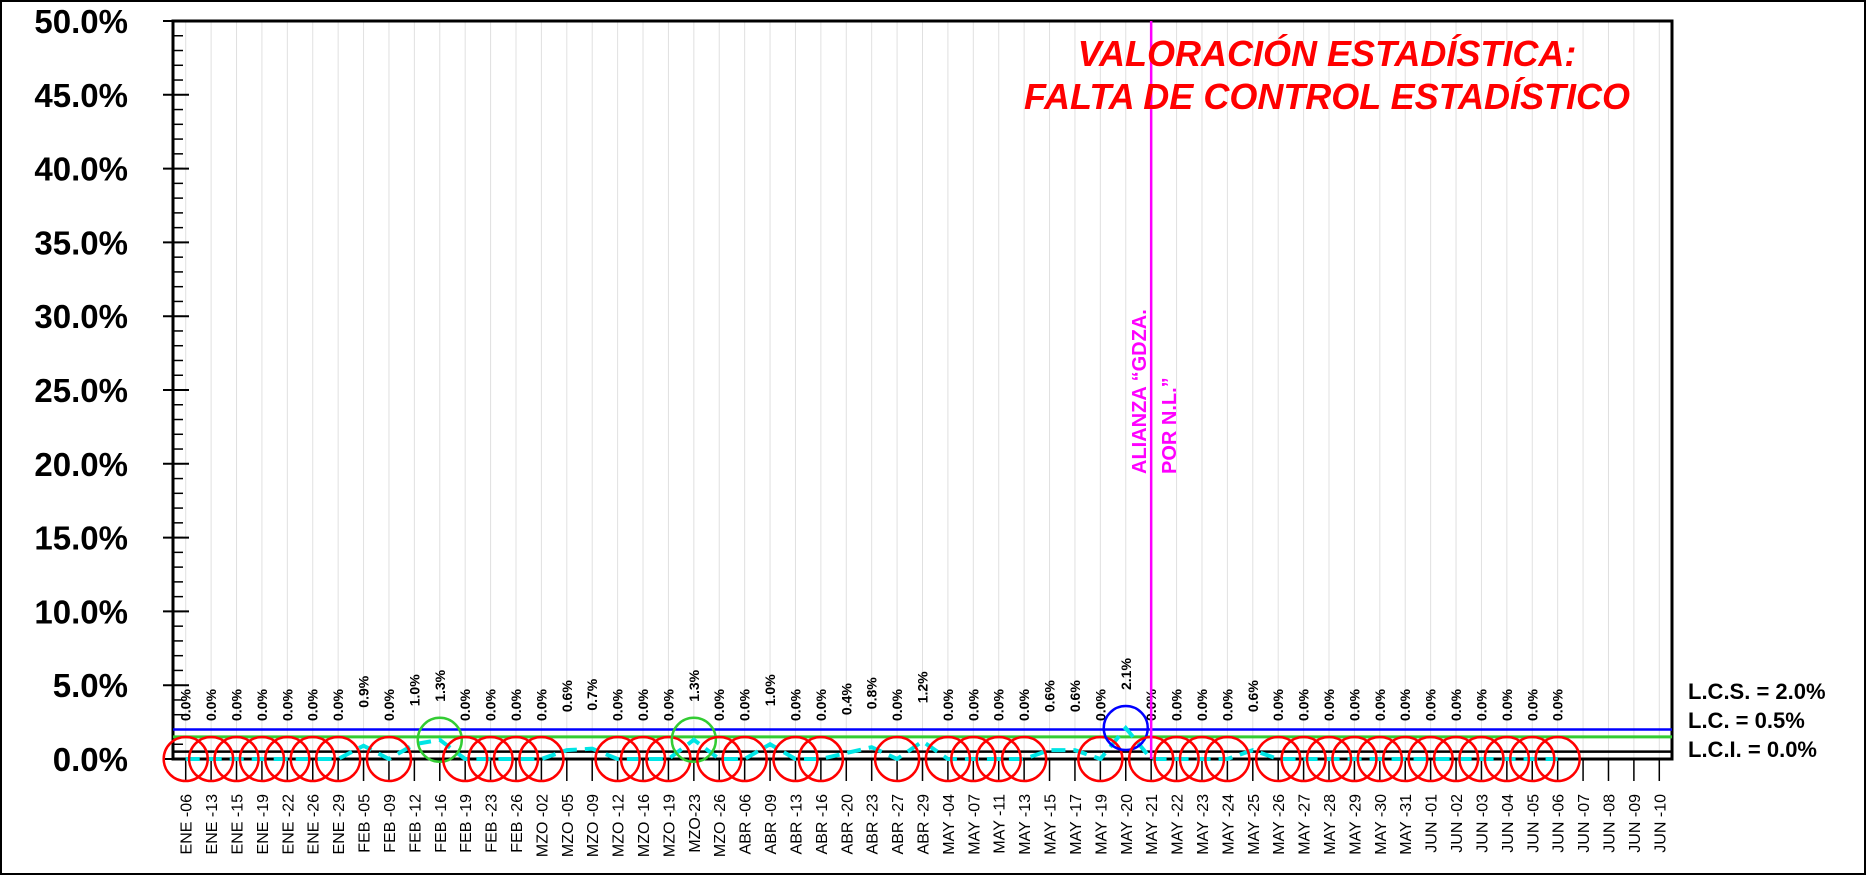 The image size is (1866, 875). Describe the element at coordinates (949, 824) in the screenshot. I see `x-tick-label: MAY -04` at that location.